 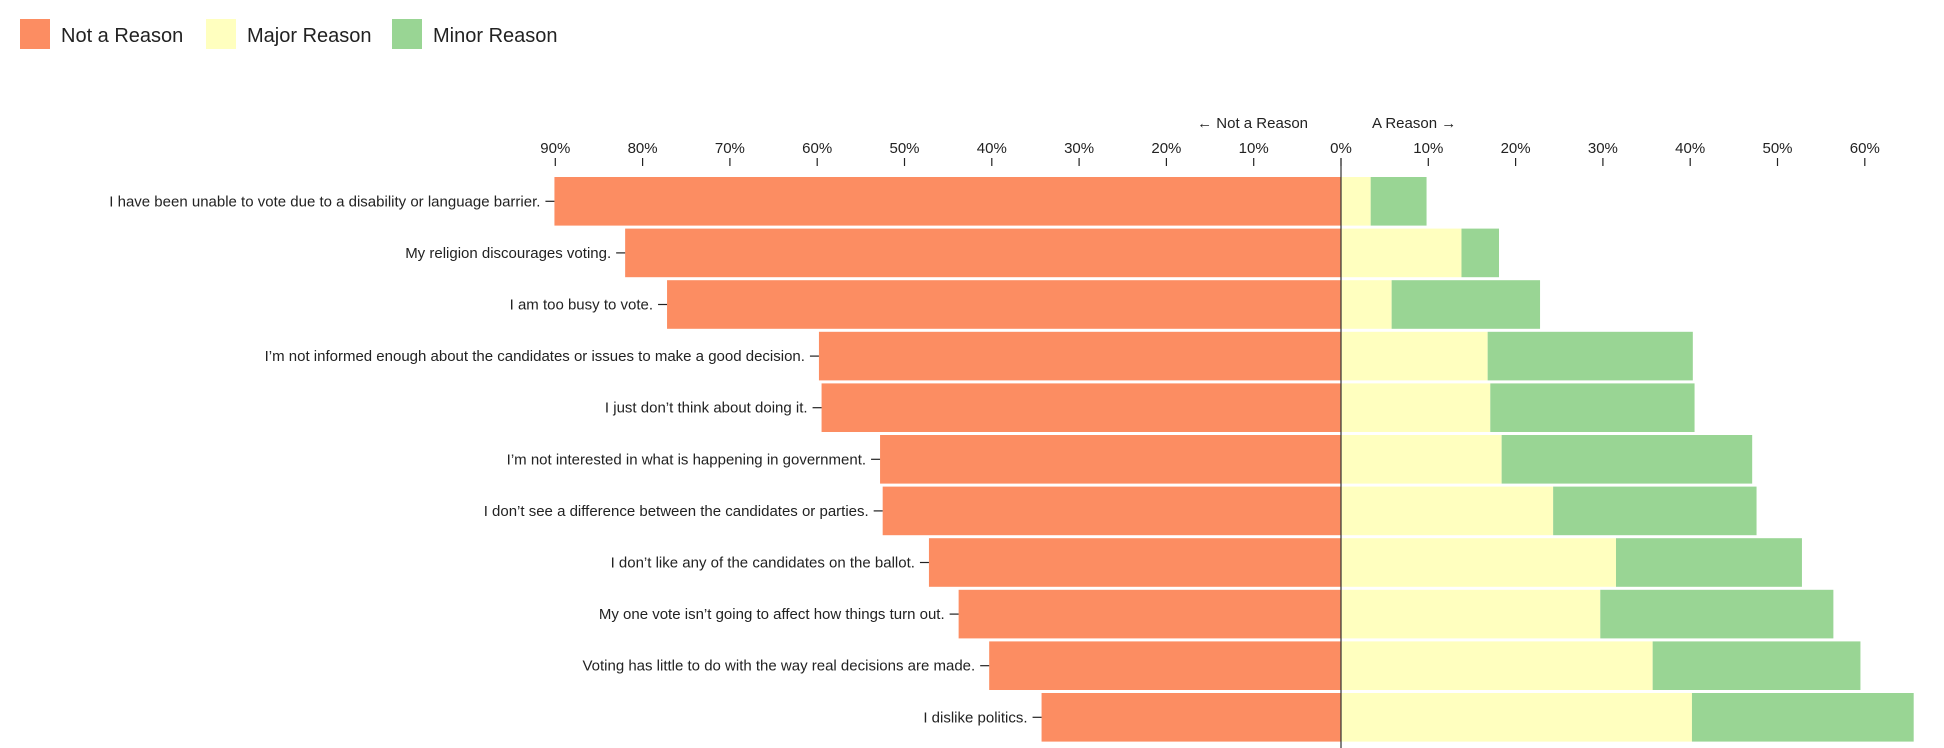 I want to click on category-label: I just don’t think about doing it., so click(x=706, y=408).